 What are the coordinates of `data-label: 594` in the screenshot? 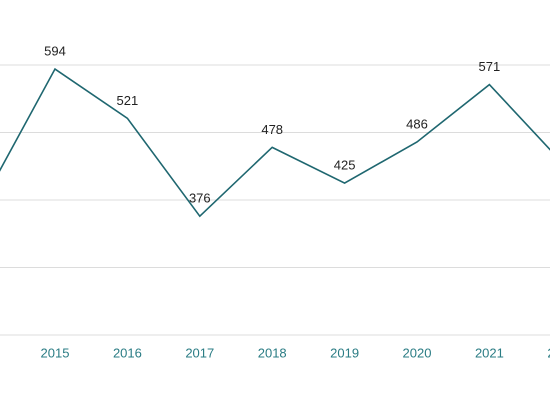 It's located at (55, 50).